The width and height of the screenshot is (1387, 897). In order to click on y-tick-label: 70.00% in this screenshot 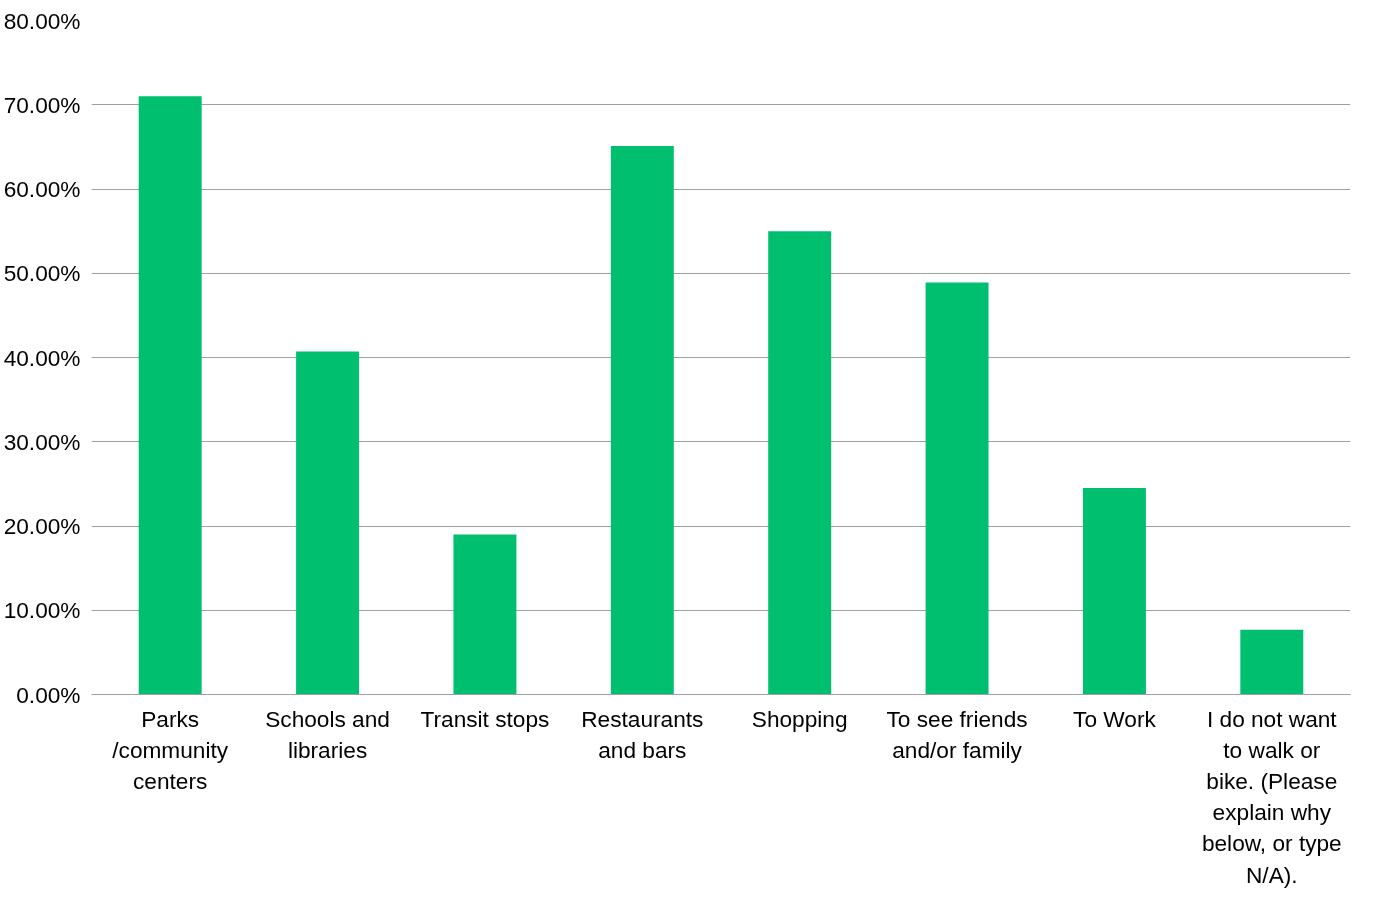, I will do `click(42, 104)`.